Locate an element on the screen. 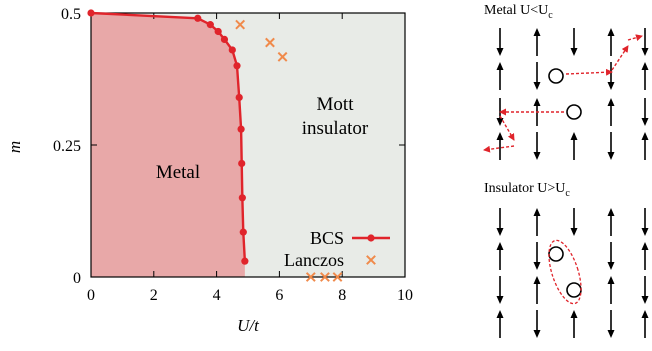 This screenshot has width=652, height=351. x-tick-label: 0 is located at coordinates (91, 295).